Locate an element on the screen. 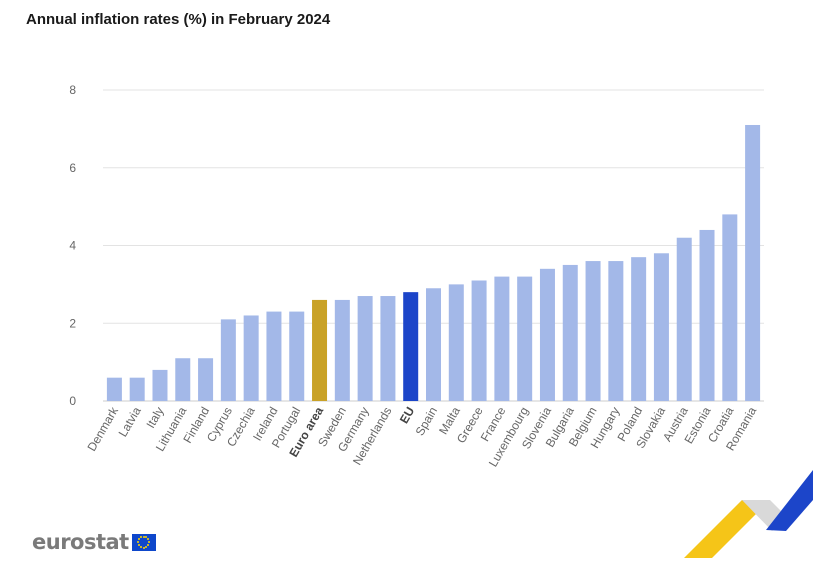  yellow-chevron-stripe is located at coordinates (727, 529).